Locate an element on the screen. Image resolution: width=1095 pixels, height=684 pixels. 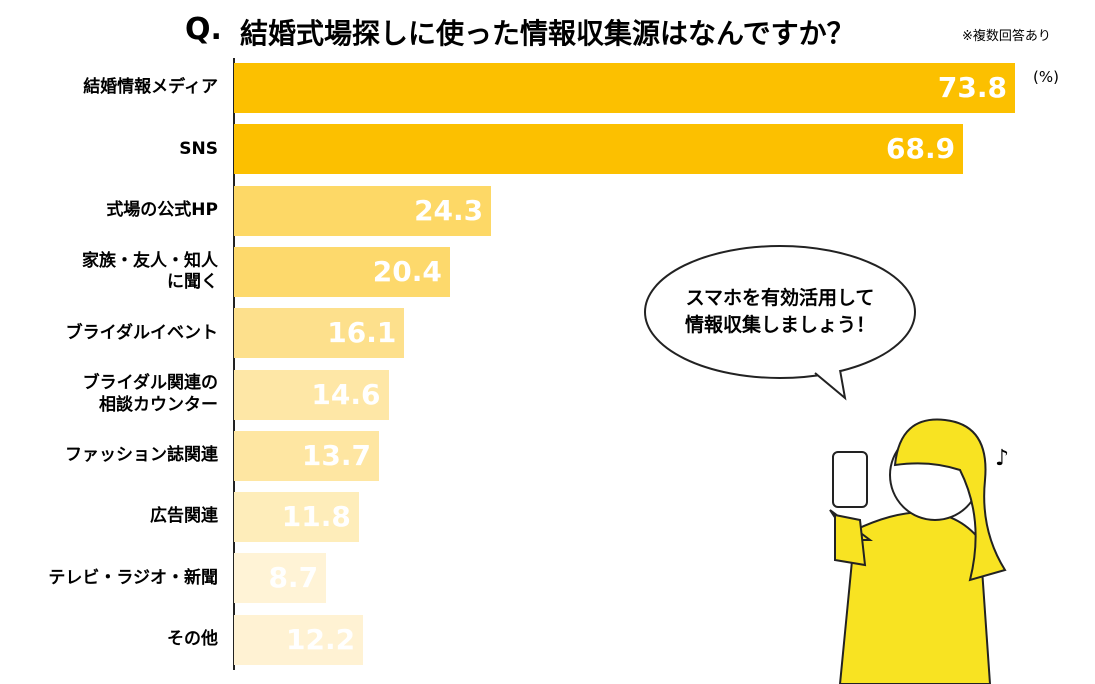
axis-line is located at coordinates (234, 364).